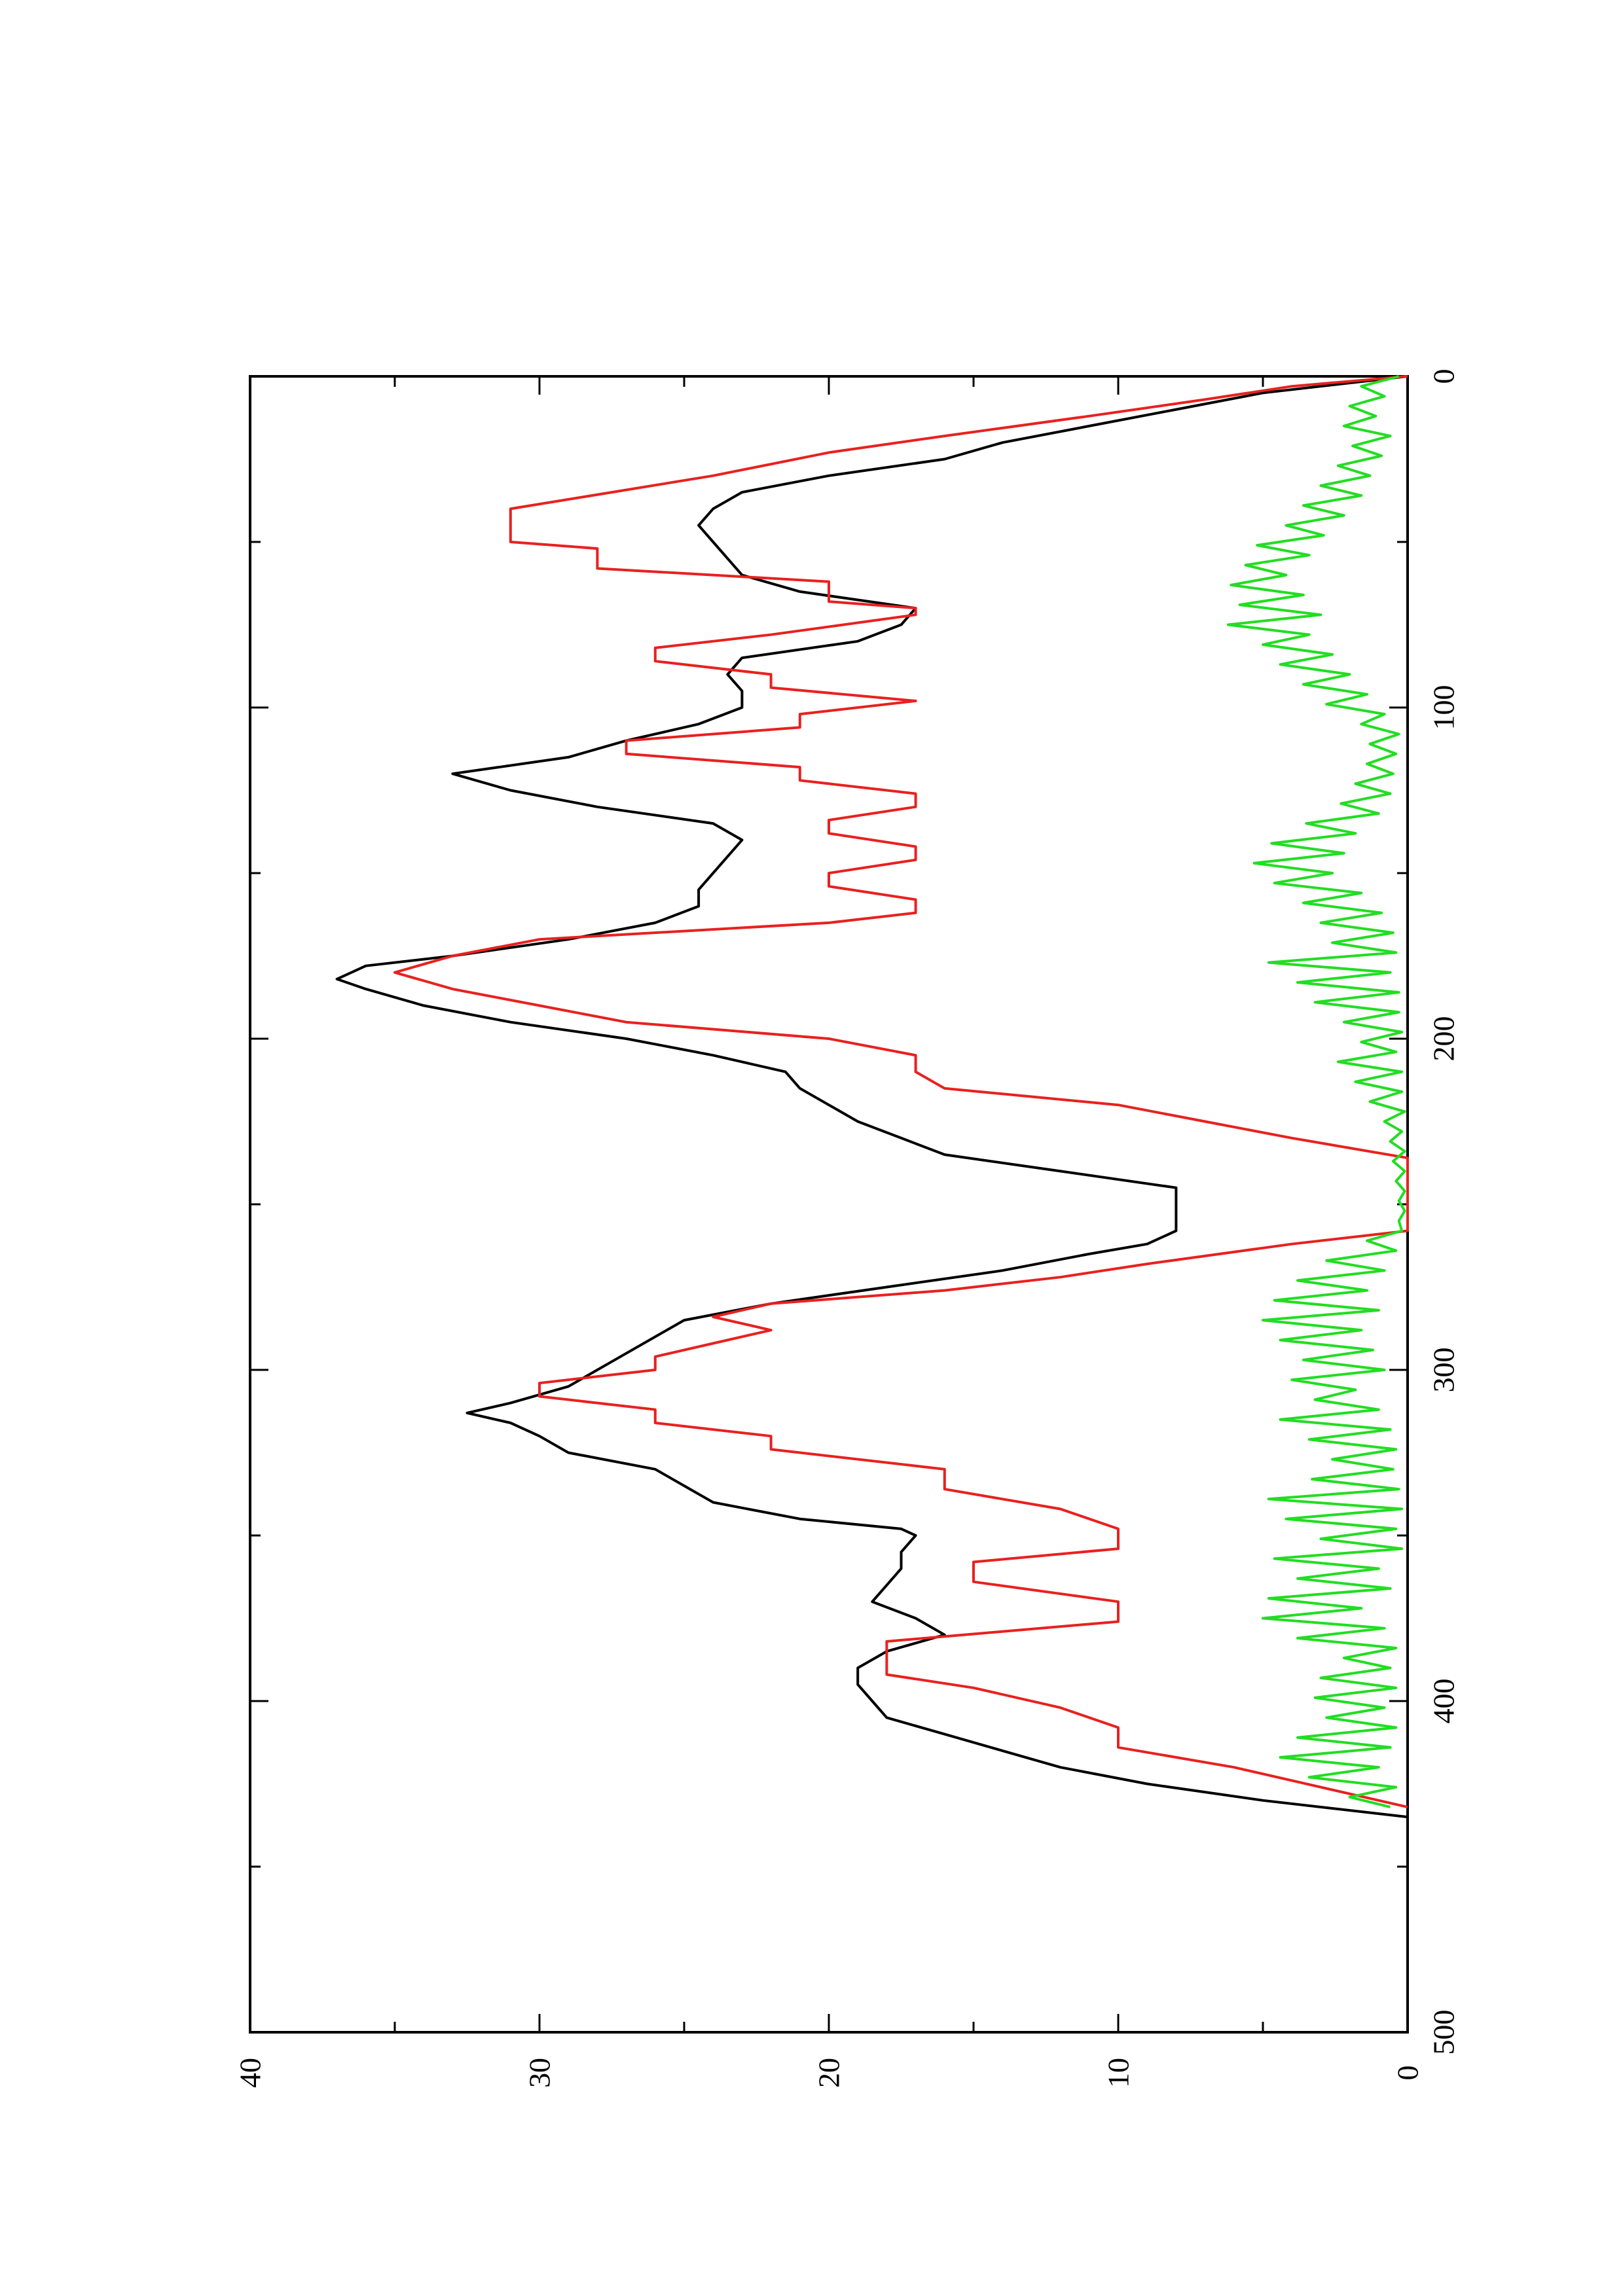  What do you see at coordinates (539, 2073) in the screenshot?
I see `y-tick-label: 30` at bounding box center [539, 2073].